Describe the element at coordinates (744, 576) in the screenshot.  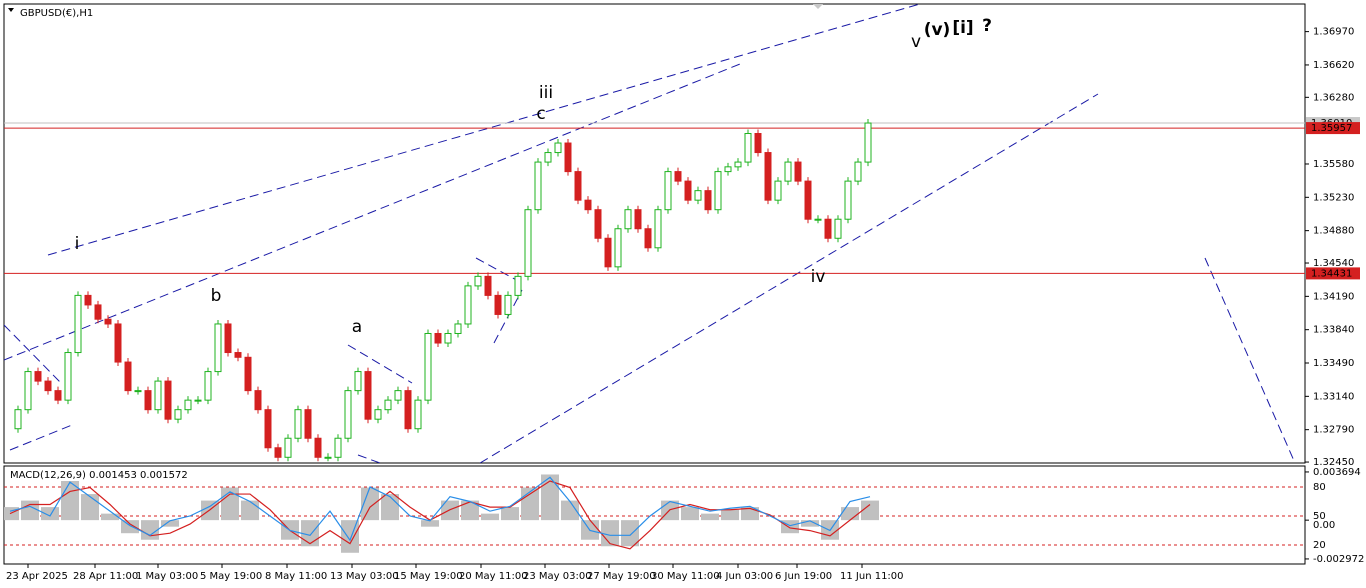
I see `x-tick-label: 4 Jun 03:00` at that location.